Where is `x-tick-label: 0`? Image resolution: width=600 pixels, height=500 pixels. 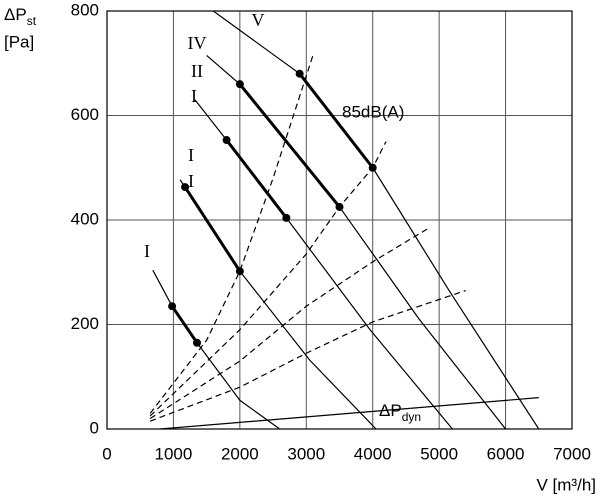
x-tick-label: 0 is located at coordinates (106, 453).